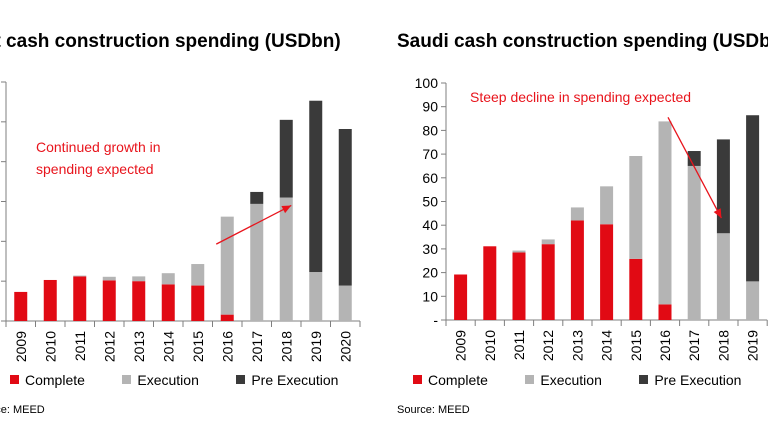  Describe the element at coordinates (98, 158) in the screenshot. I see `egypt-annotation: Continued growth in spending expected` at that location.